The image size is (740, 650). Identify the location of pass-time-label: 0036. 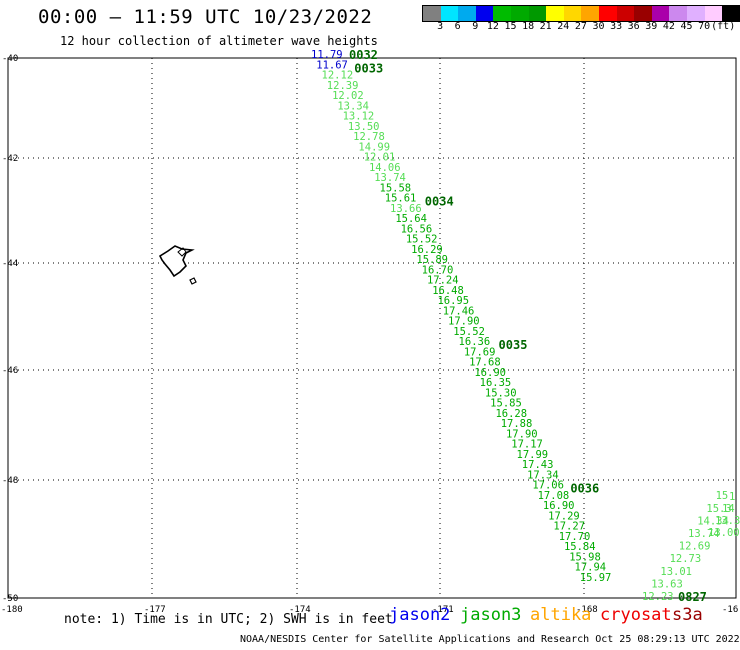
(584, 489).